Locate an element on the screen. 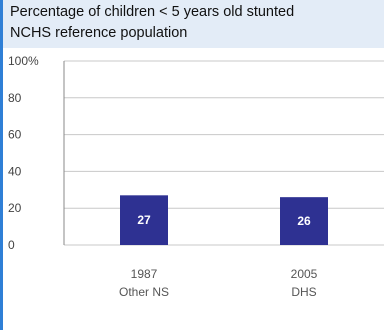  bar-value-label: 27 is located at coordinates (144, 220).